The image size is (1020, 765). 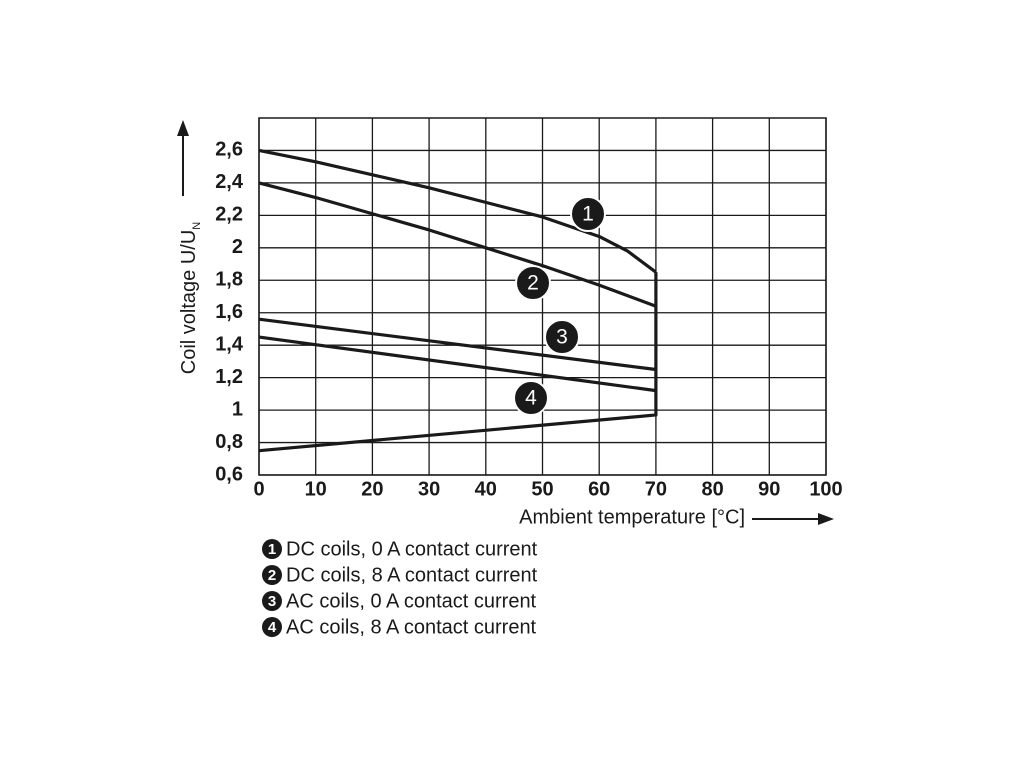 I want to click on y-tick-label: 1, so click(x=237, y=409).